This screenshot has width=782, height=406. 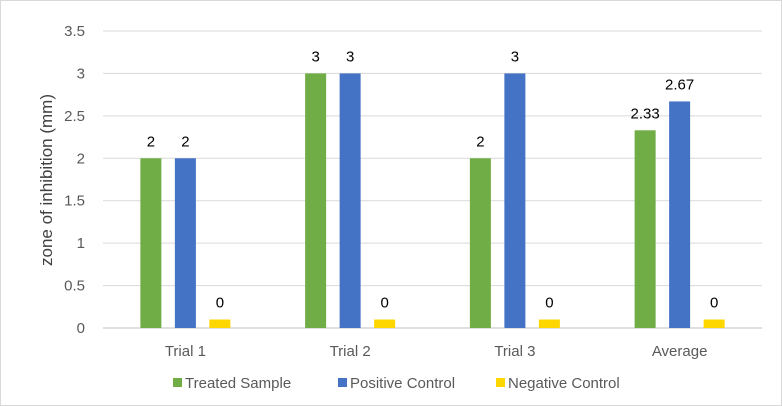 I want to click on y-tick-labels: 0 0.5 1 1.5 2 2.5 3 3.5, so click(x=74, y=180).